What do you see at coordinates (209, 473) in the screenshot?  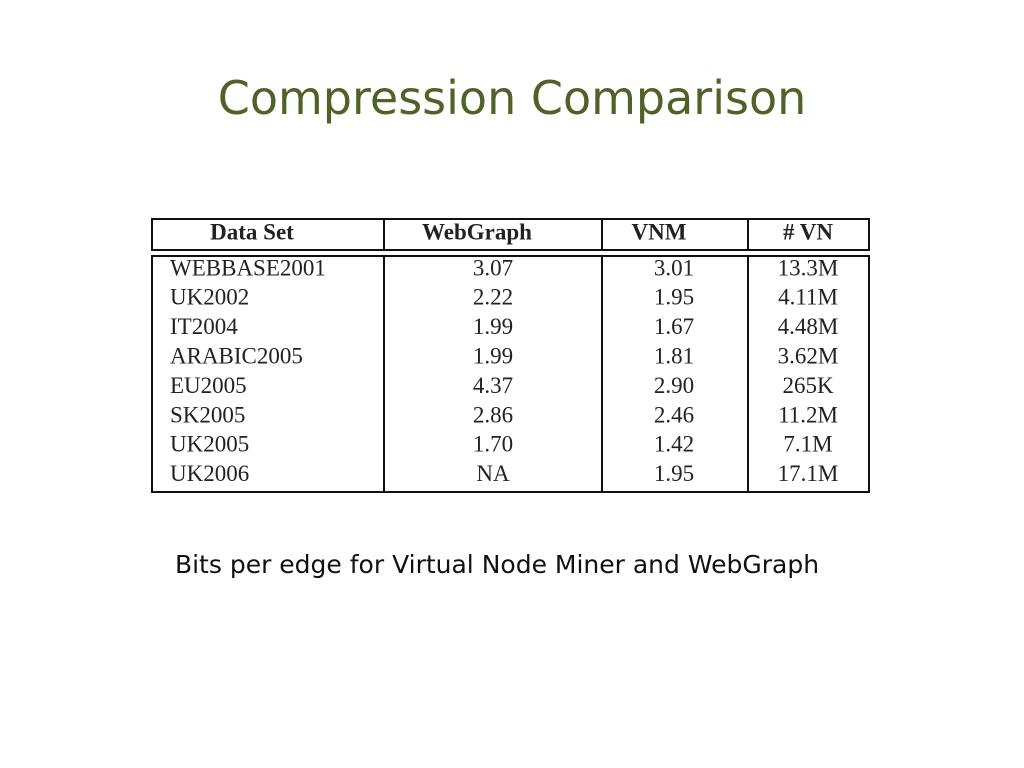 I see `table-cell: UK2006` at bounding box center [209, 473].